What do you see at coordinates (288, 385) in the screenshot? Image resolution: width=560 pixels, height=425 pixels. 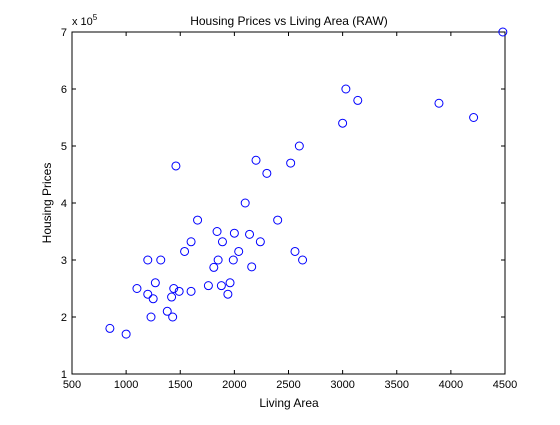 I see `x-tick-label: 2500` at bounding box center [288, 385].